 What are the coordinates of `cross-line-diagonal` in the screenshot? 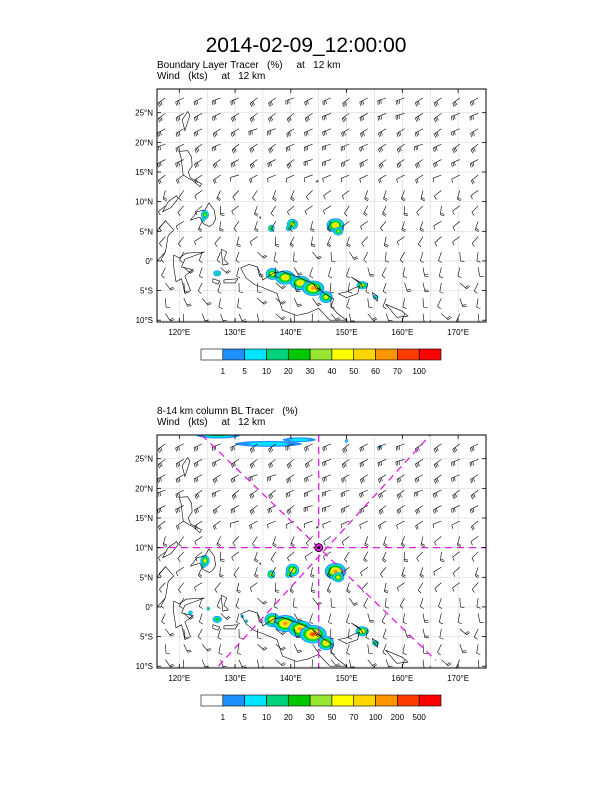 It's located at (324, 551).